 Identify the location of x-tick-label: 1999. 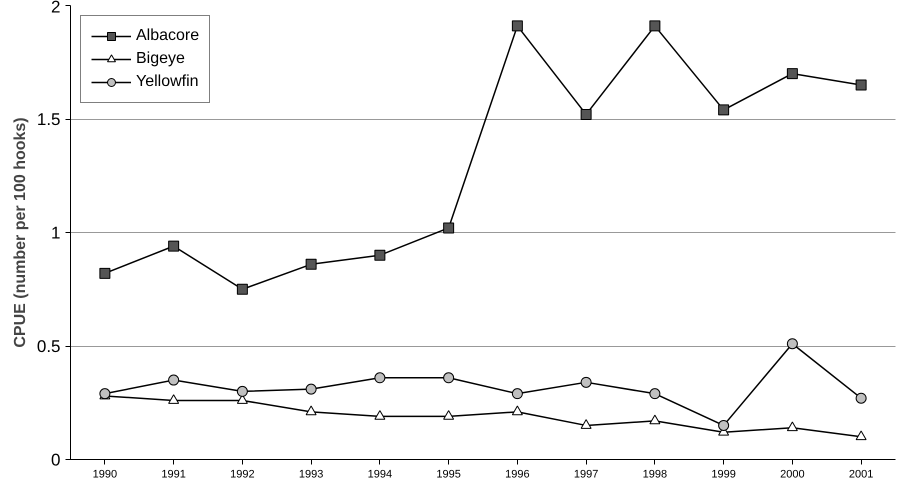
(723, 474).